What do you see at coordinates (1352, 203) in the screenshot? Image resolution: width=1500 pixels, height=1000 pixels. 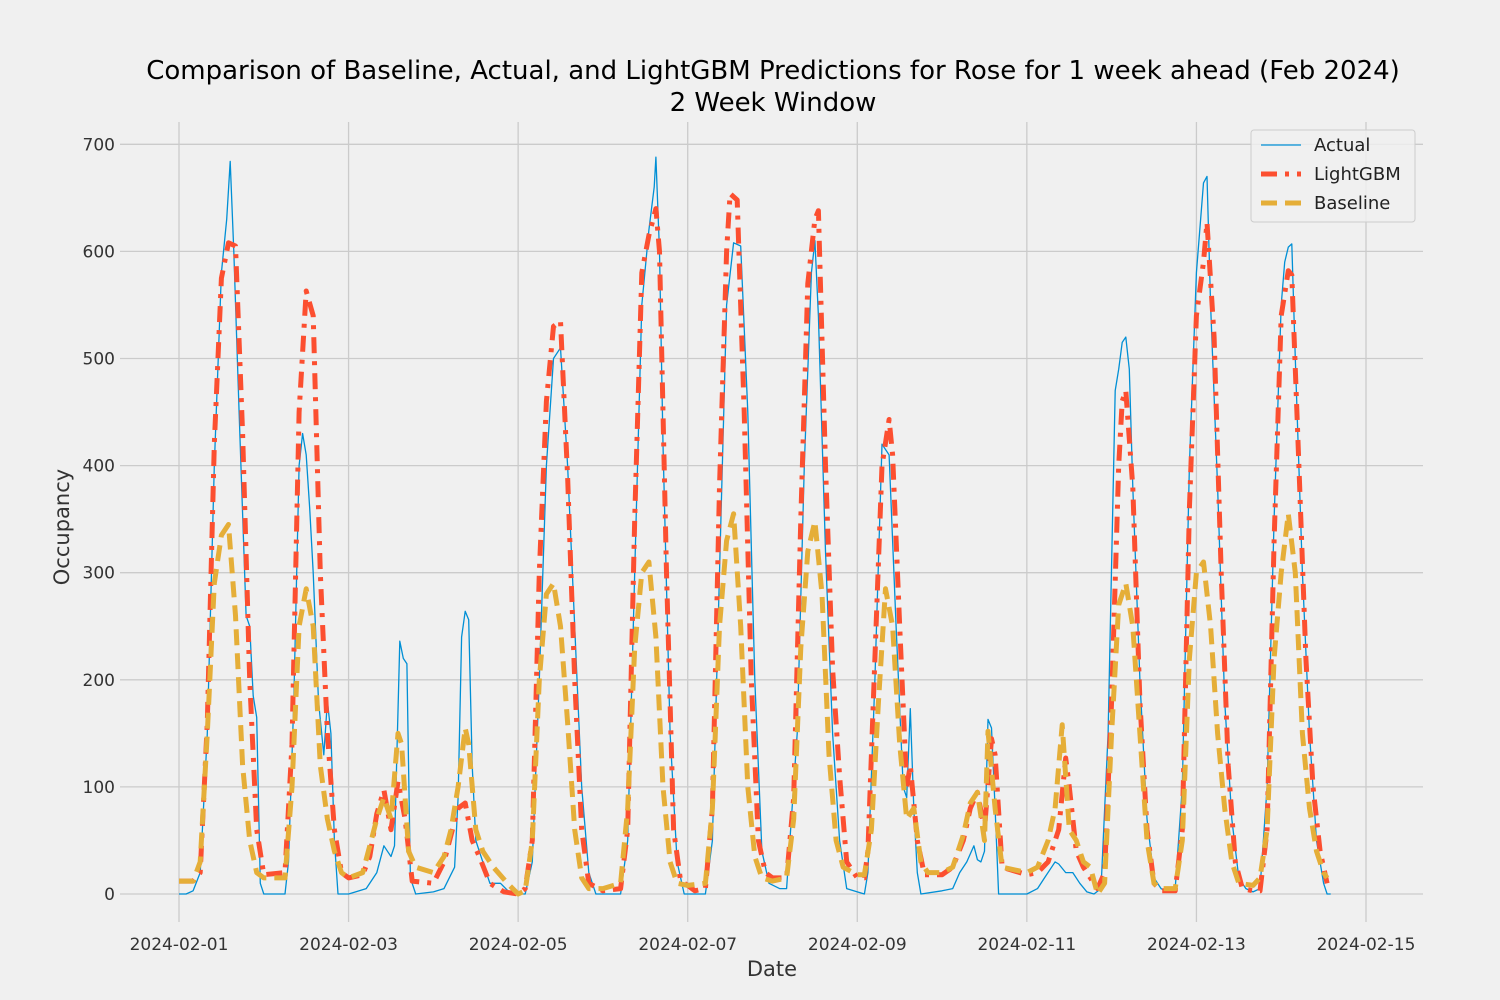 I see `legend-label-baseline: Baseline` at bounding box center [1352, 203].